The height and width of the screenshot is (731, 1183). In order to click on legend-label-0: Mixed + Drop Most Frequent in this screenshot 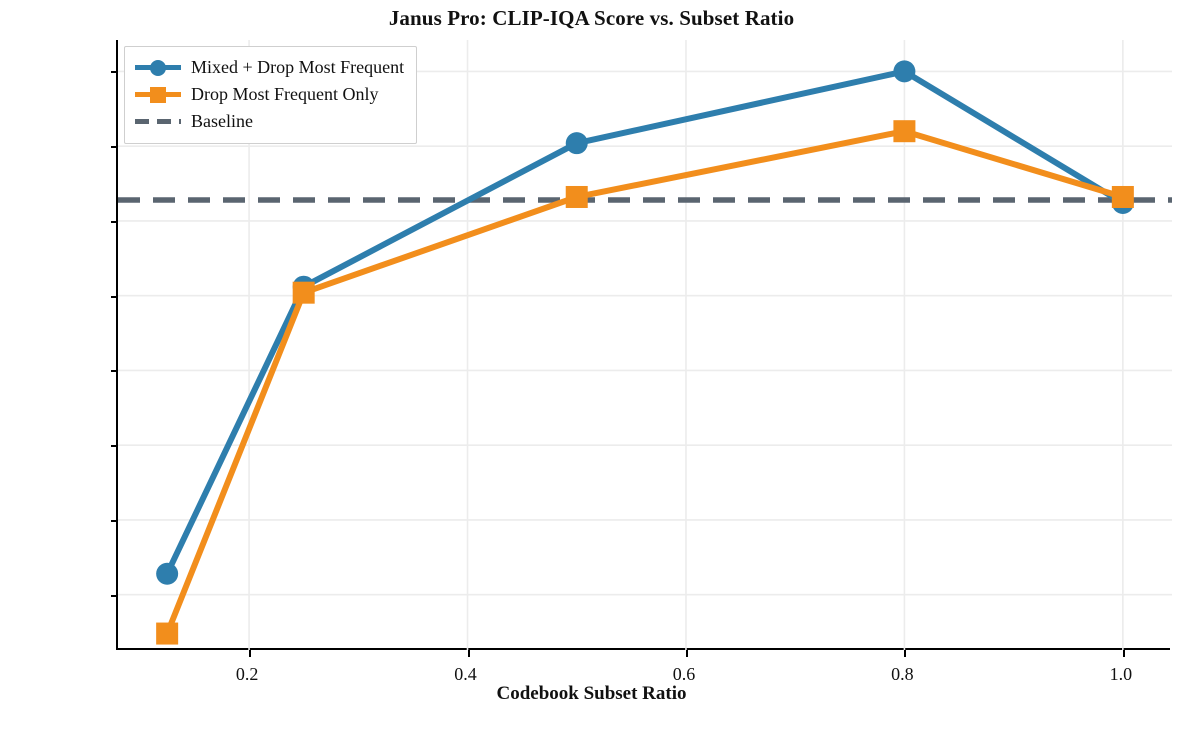, I will do `click(298, 67)`.